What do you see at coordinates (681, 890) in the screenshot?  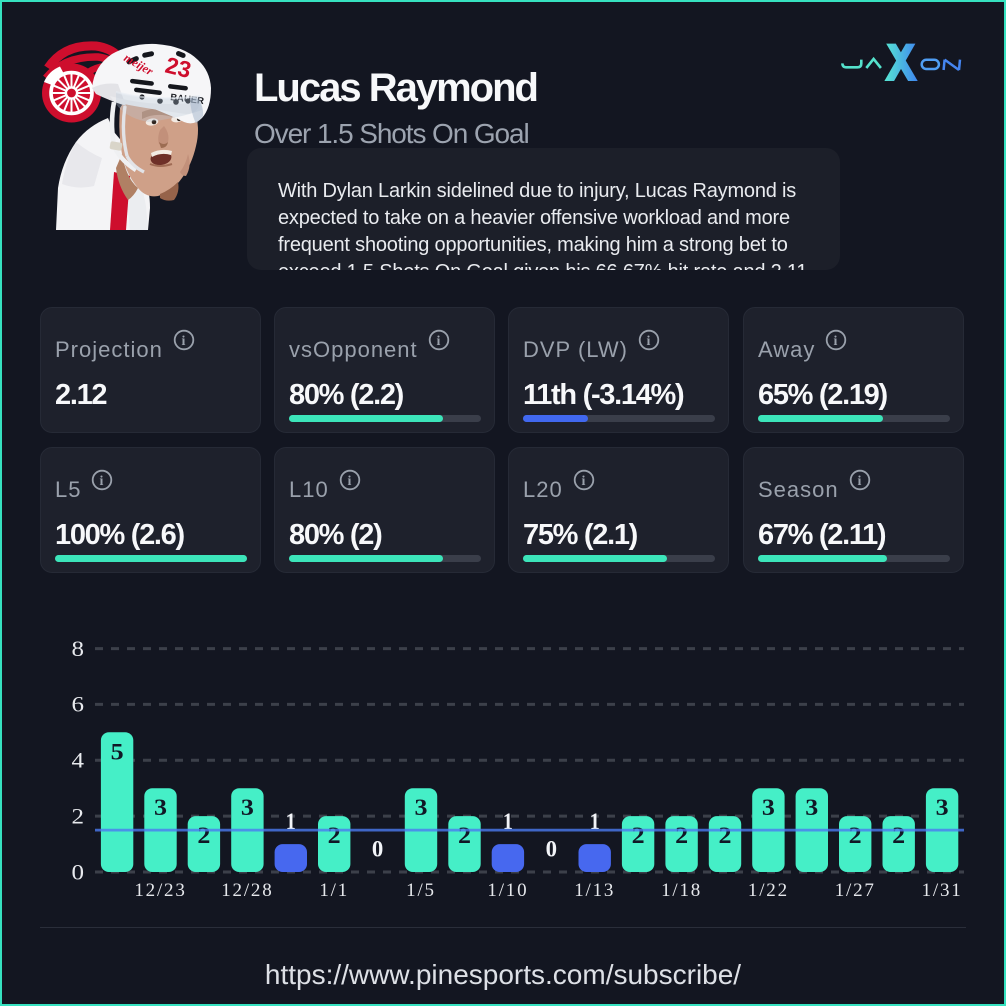 I see `svg-text: 1/18` at bounding box center [681, 890].